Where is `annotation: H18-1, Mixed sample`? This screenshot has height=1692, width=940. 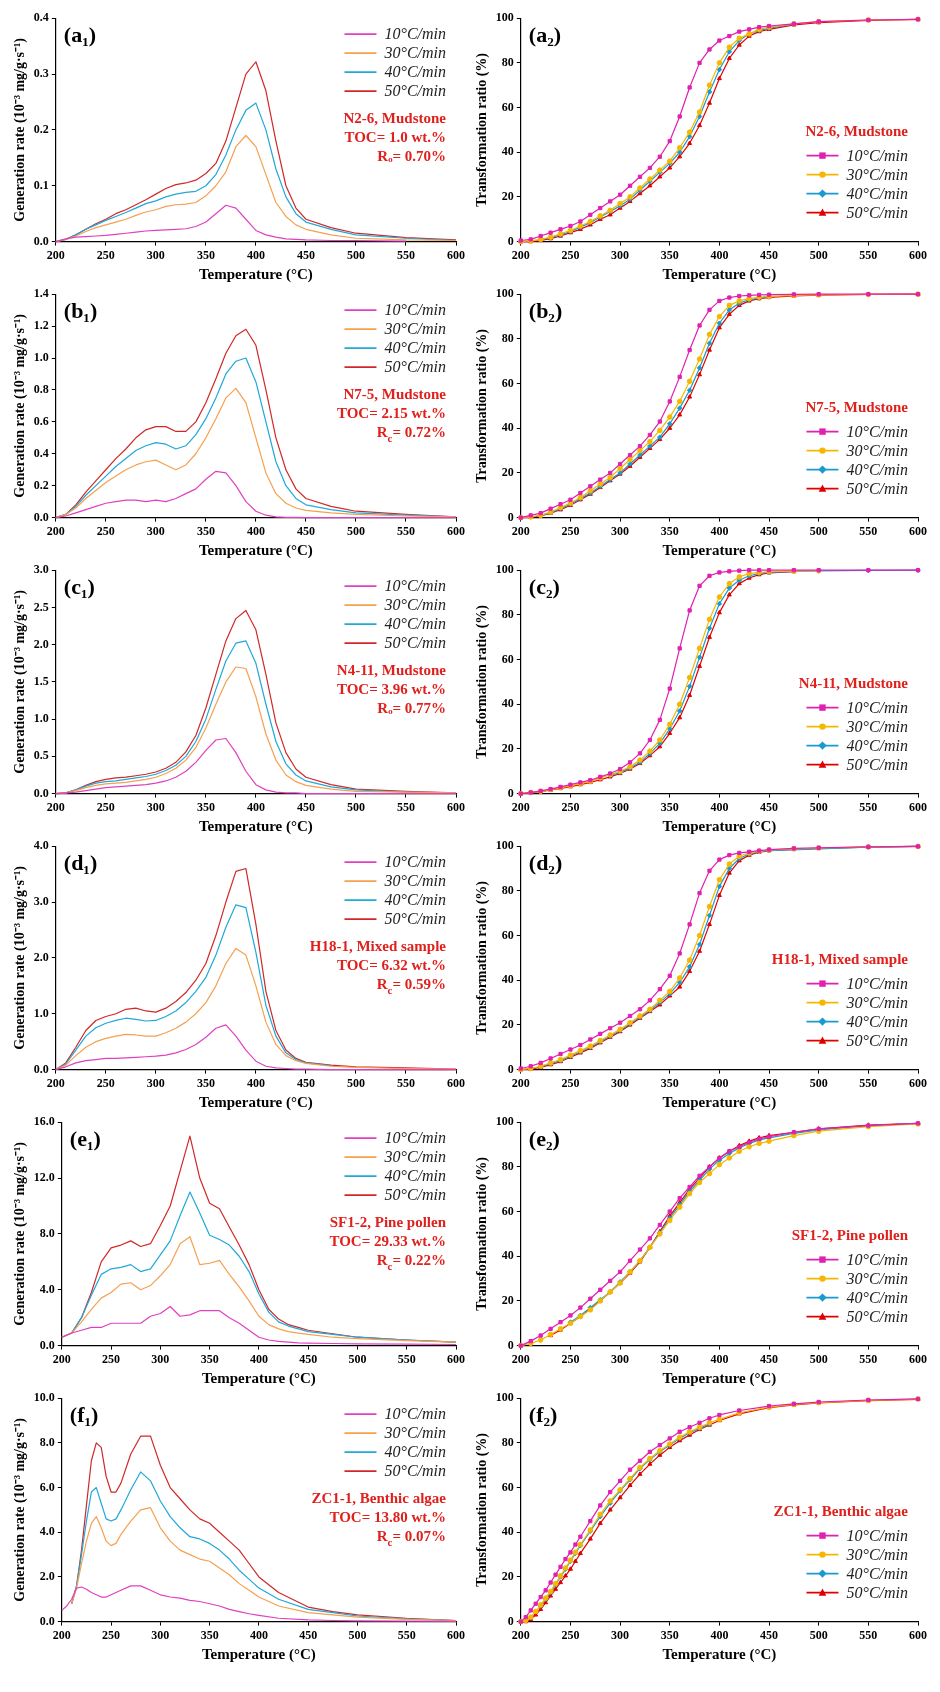 annotation: H18-1, Mixed sample is located at coordinates (840, 958).